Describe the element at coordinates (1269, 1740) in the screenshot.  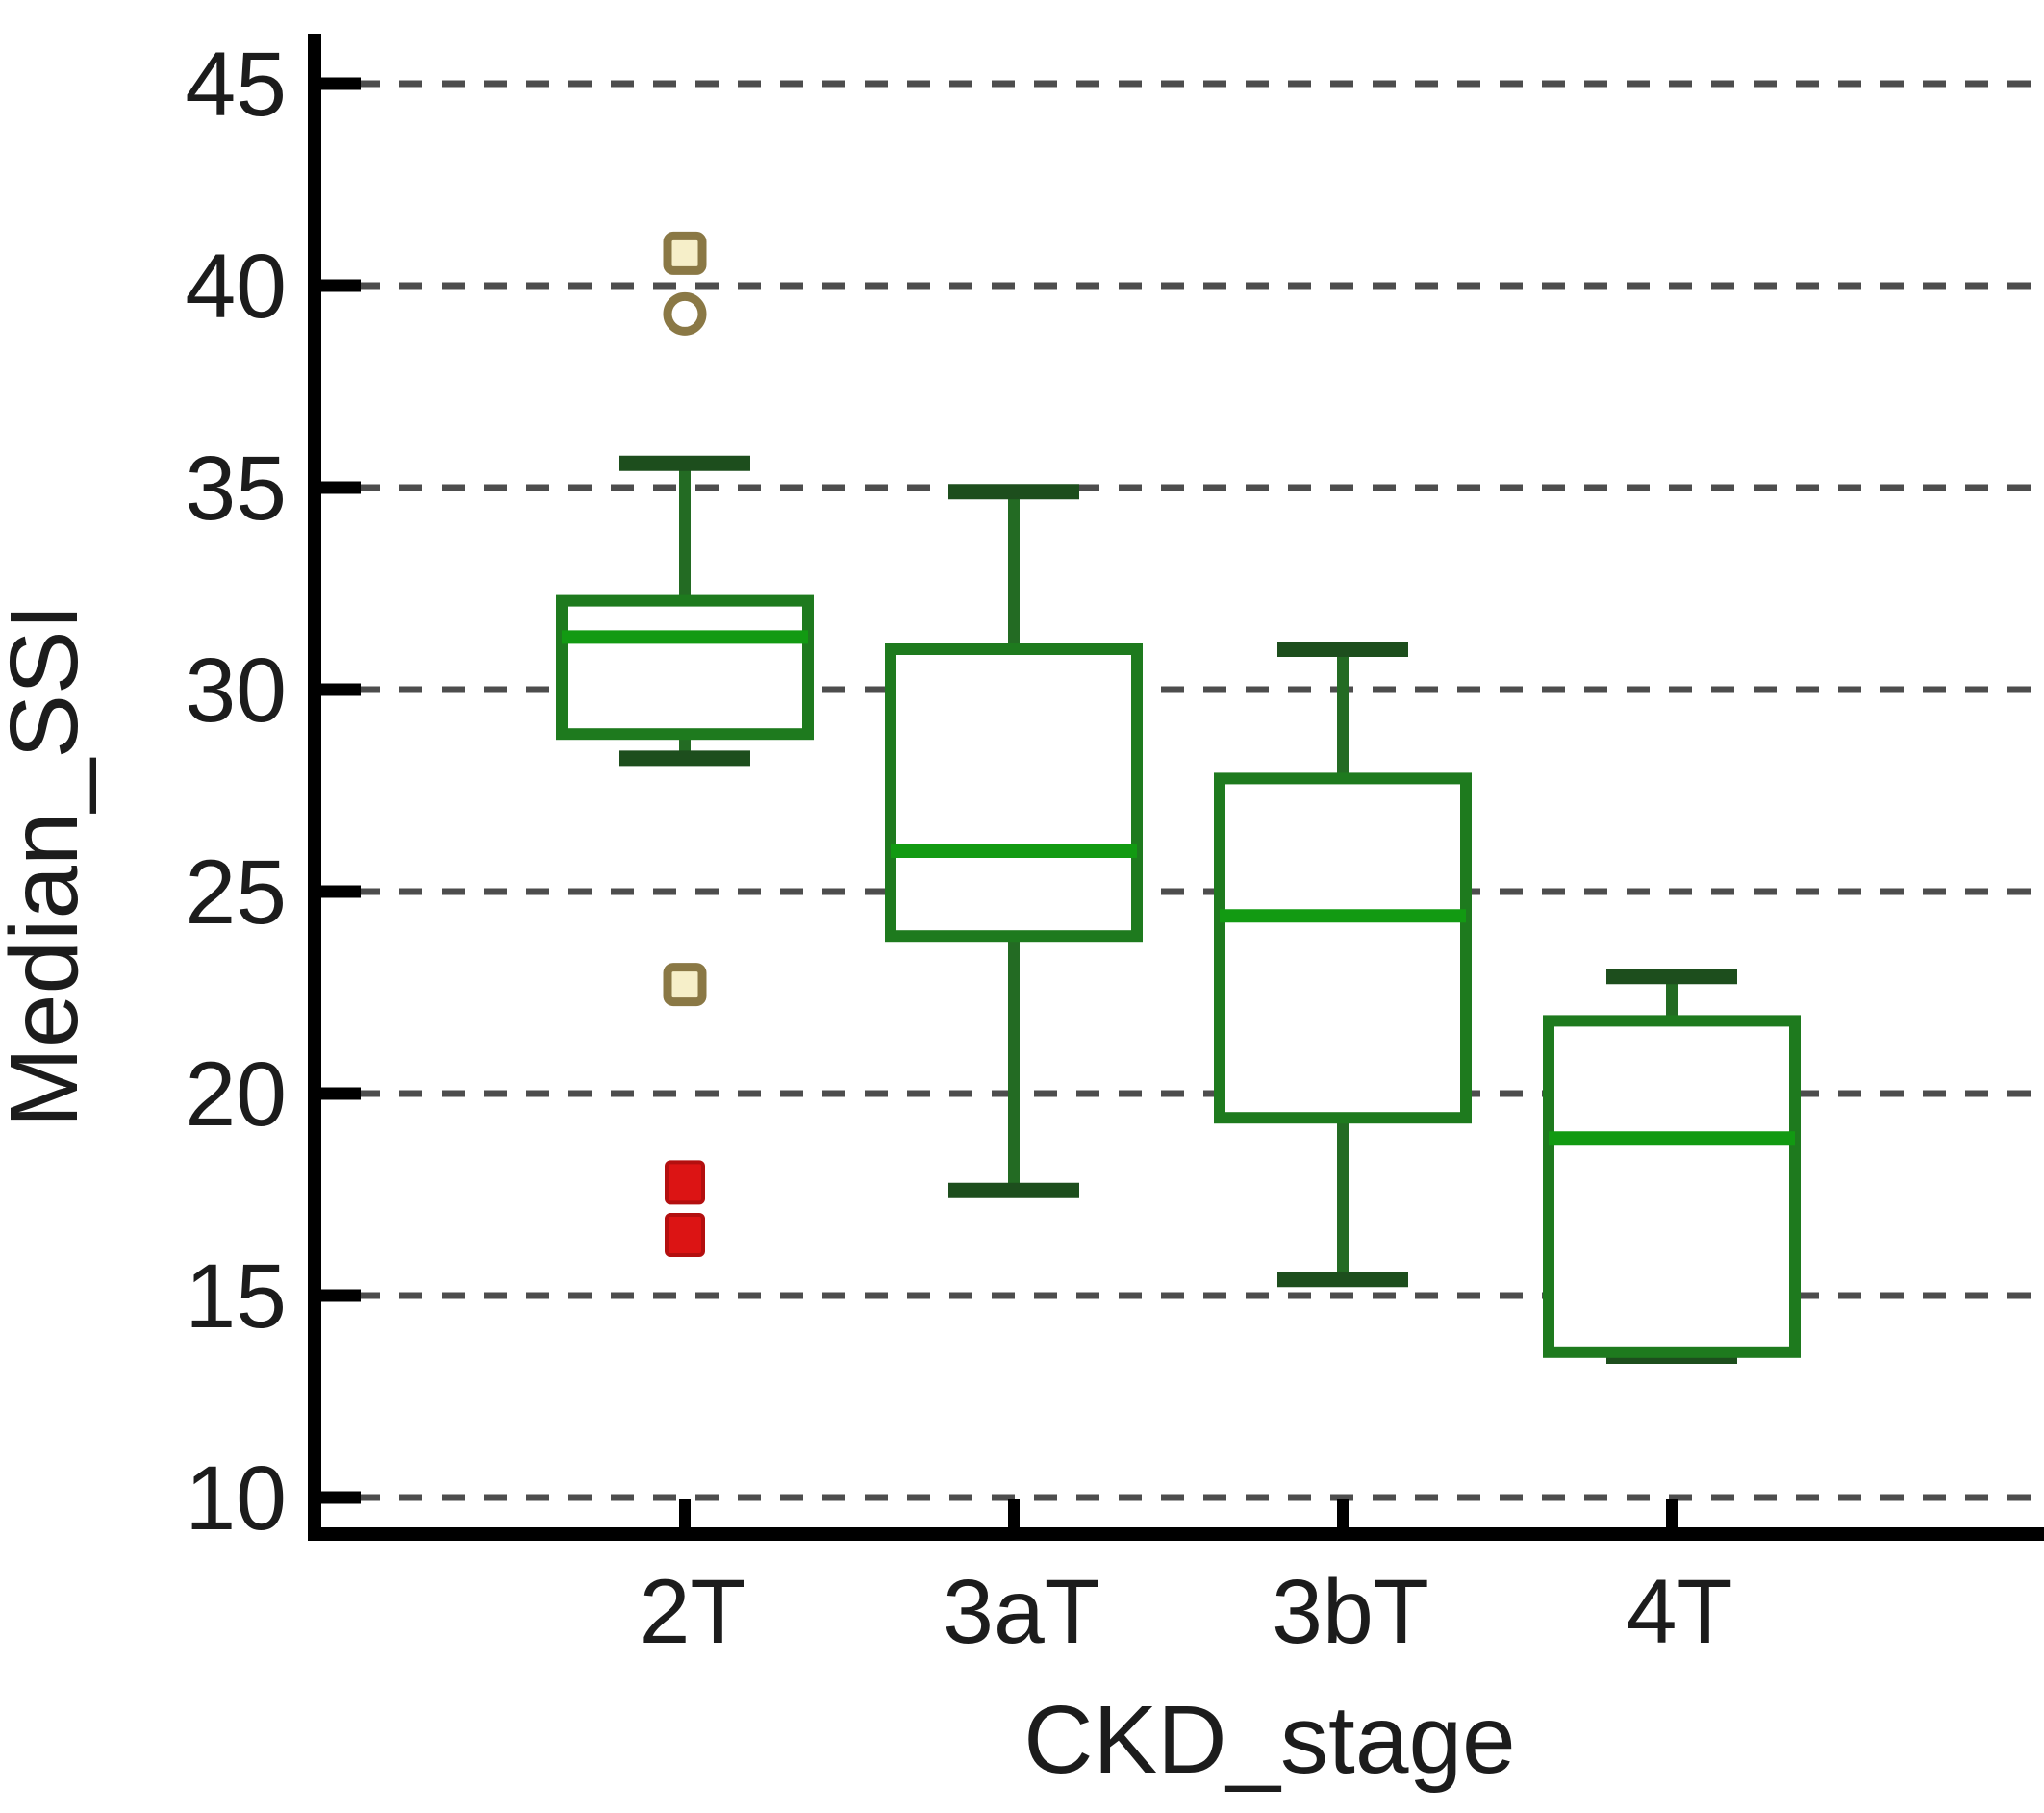
I see `x-axis-title: CKD_stage` at that location.